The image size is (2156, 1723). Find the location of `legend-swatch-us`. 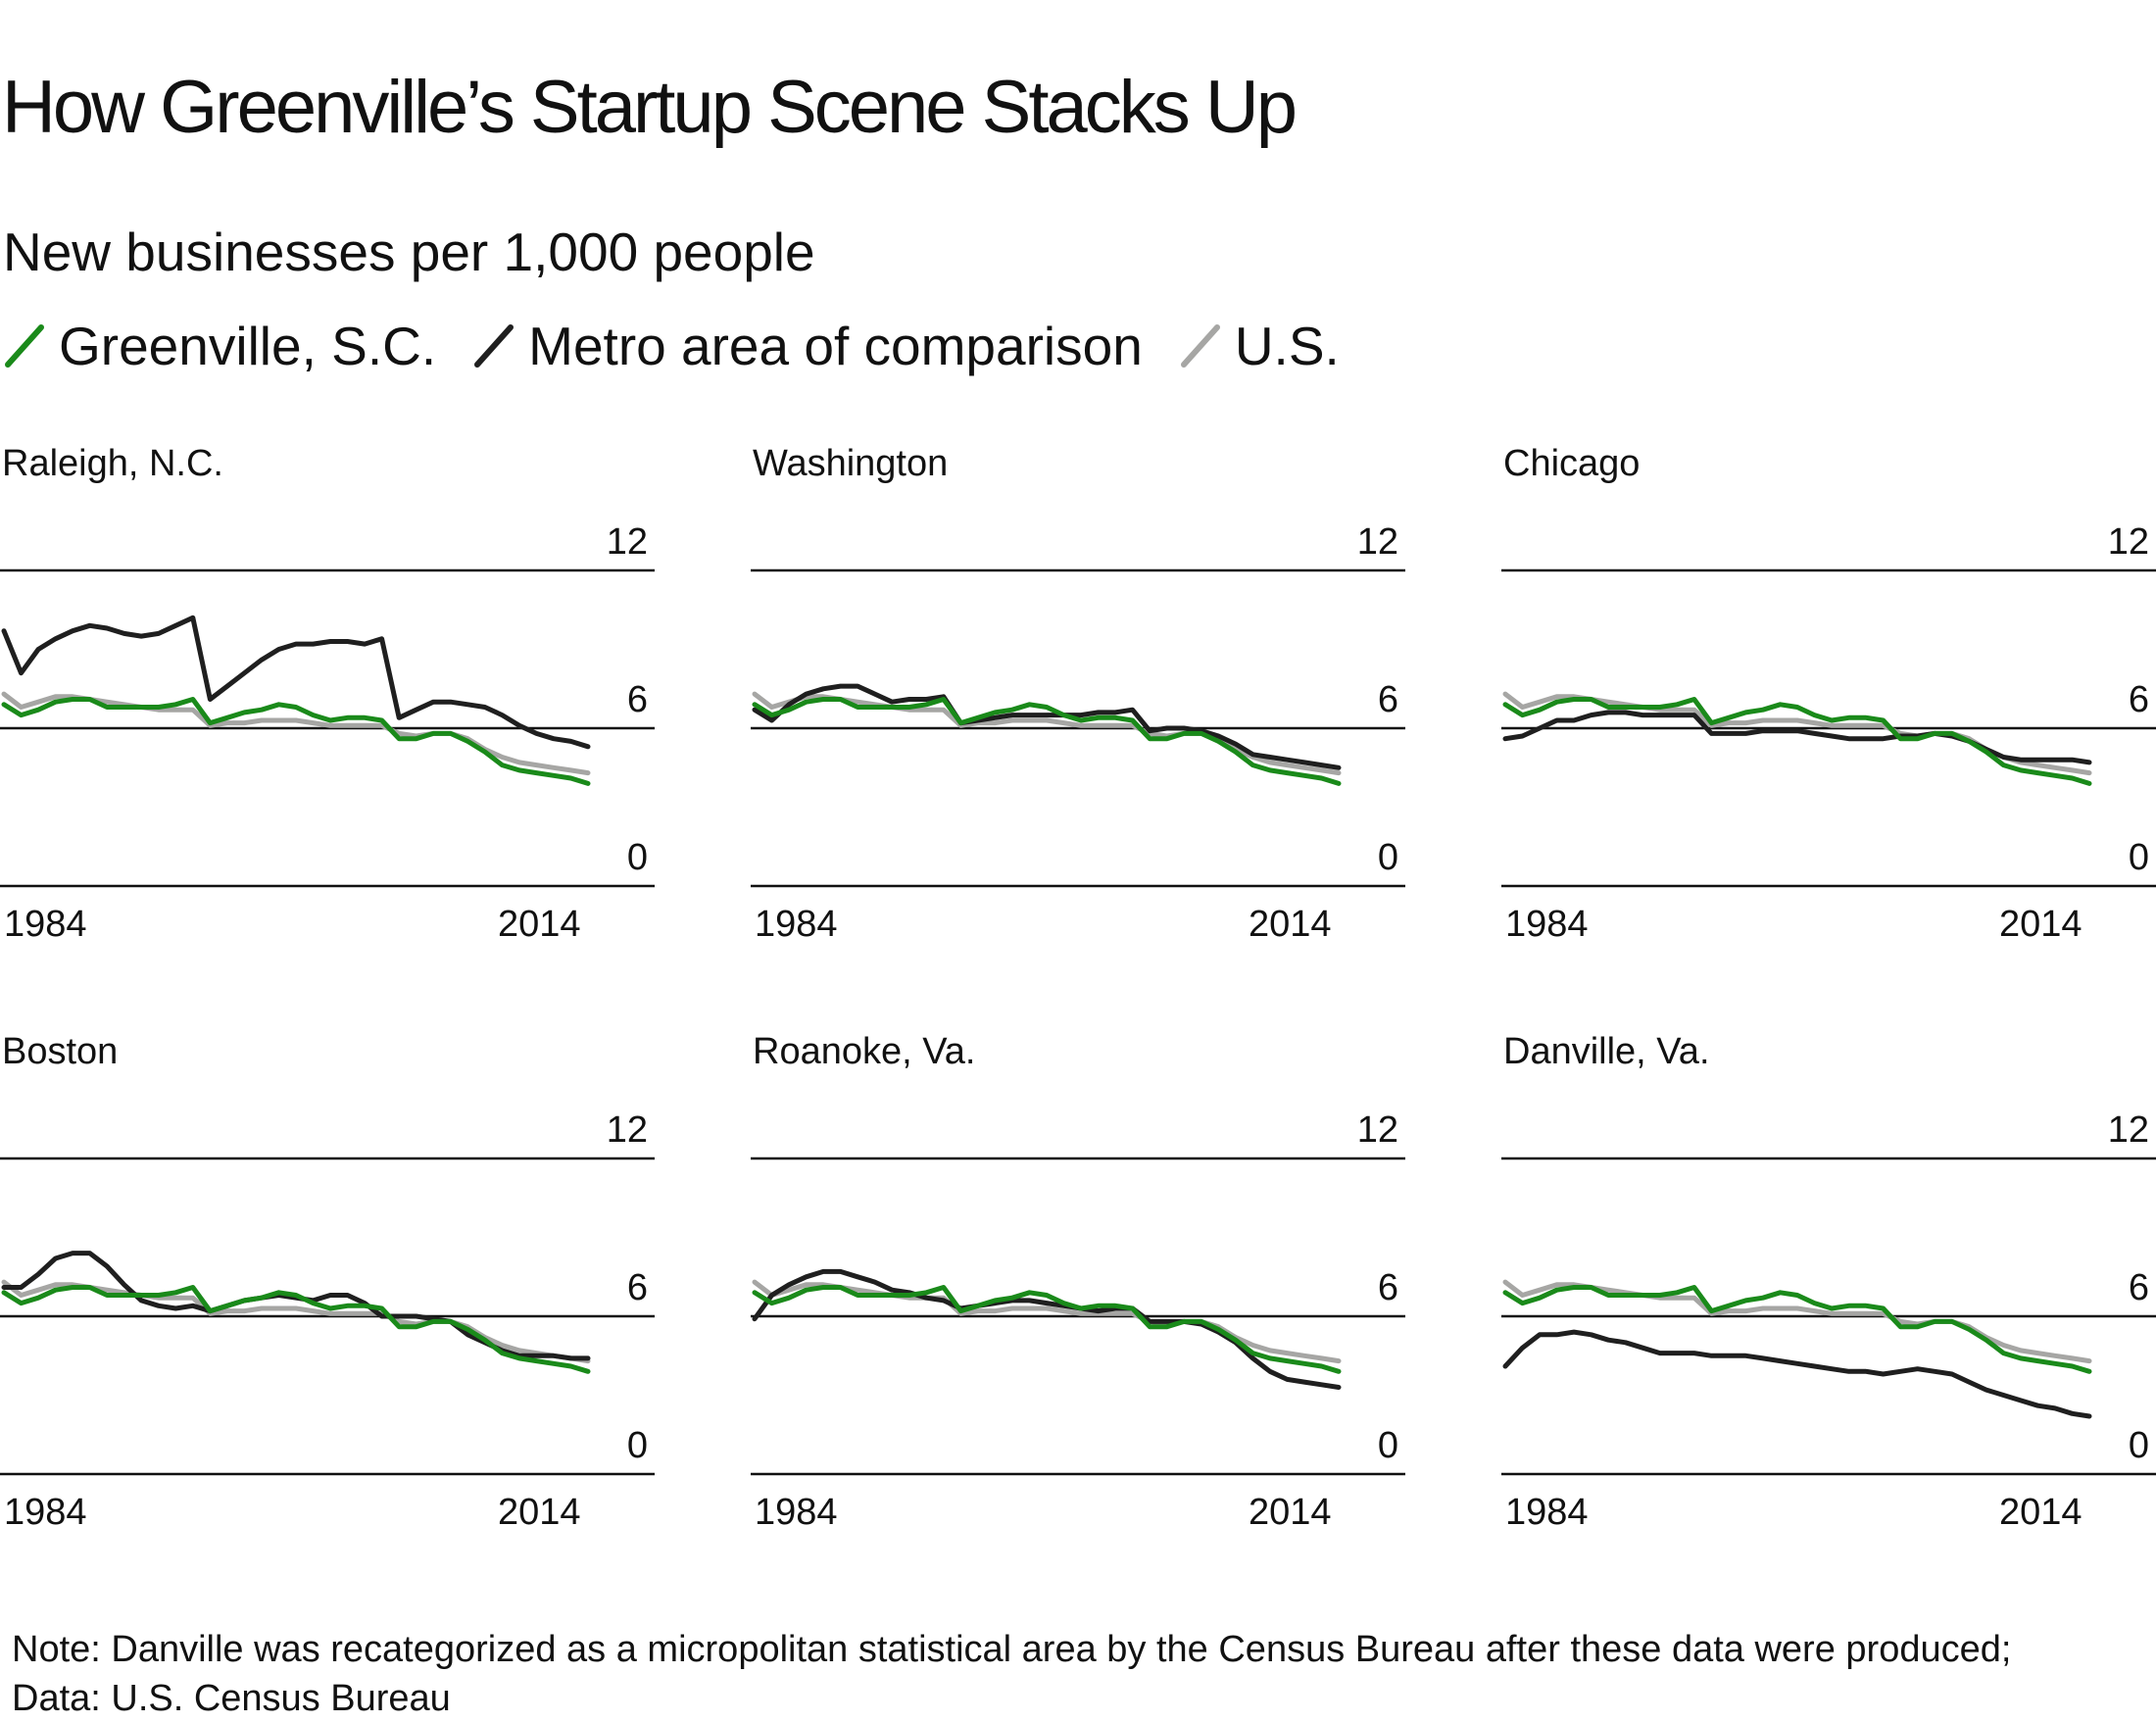

legend-swatch-us is located at coordinates (1200, 346).